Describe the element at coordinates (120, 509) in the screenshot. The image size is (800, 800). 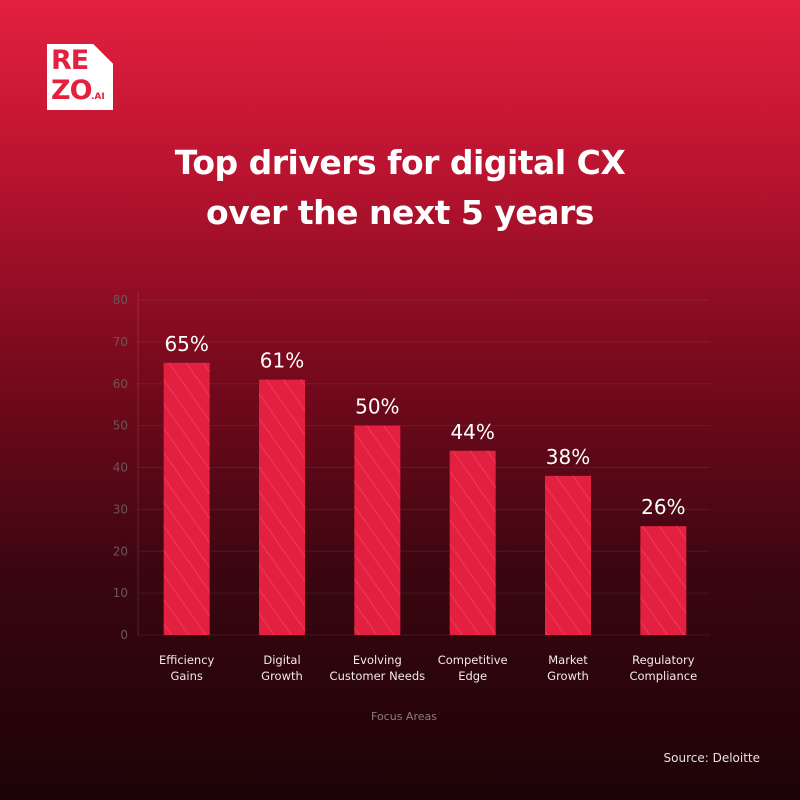
I see `y-tick-label: 30` at that location.